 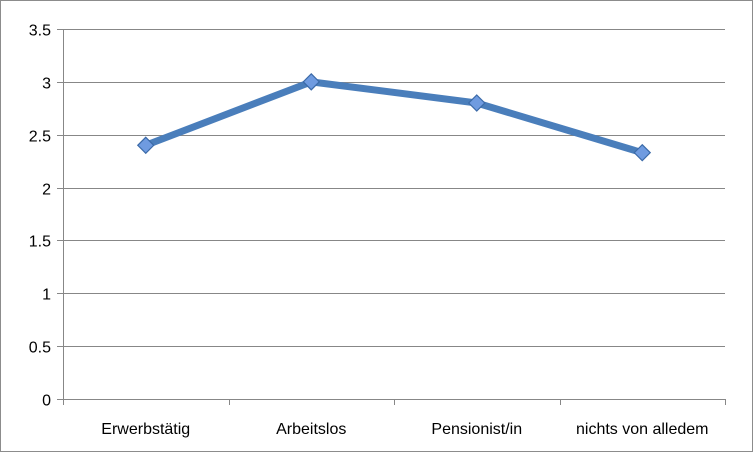 I want to click on y-tick-label: 0.5, so click(x=40, y=348).